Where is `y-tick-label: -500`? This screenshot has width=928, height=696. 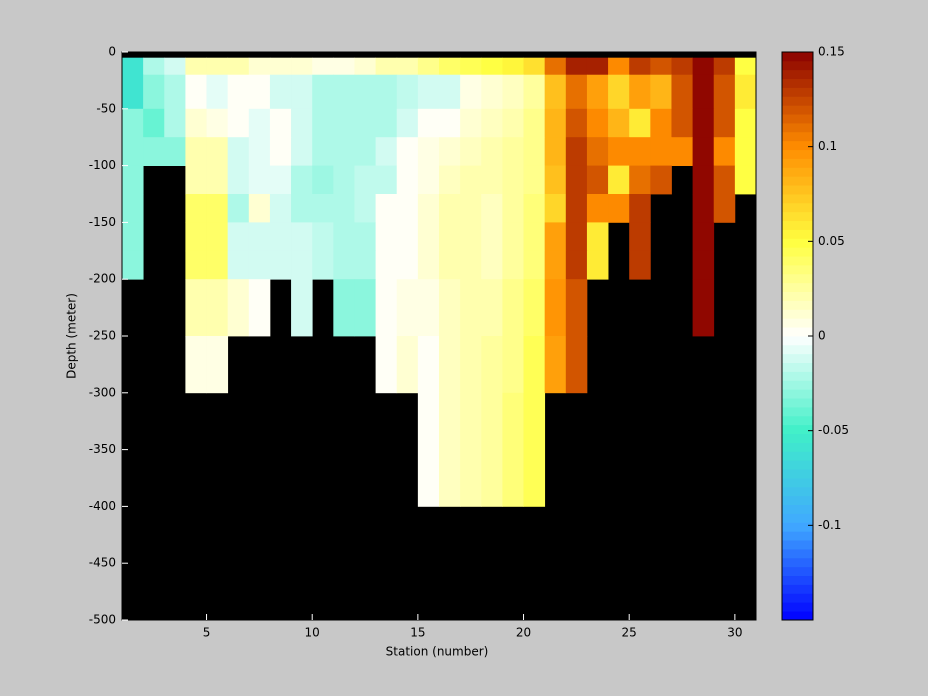
y-tick-label: -500 is located at coordinates (102, 620).